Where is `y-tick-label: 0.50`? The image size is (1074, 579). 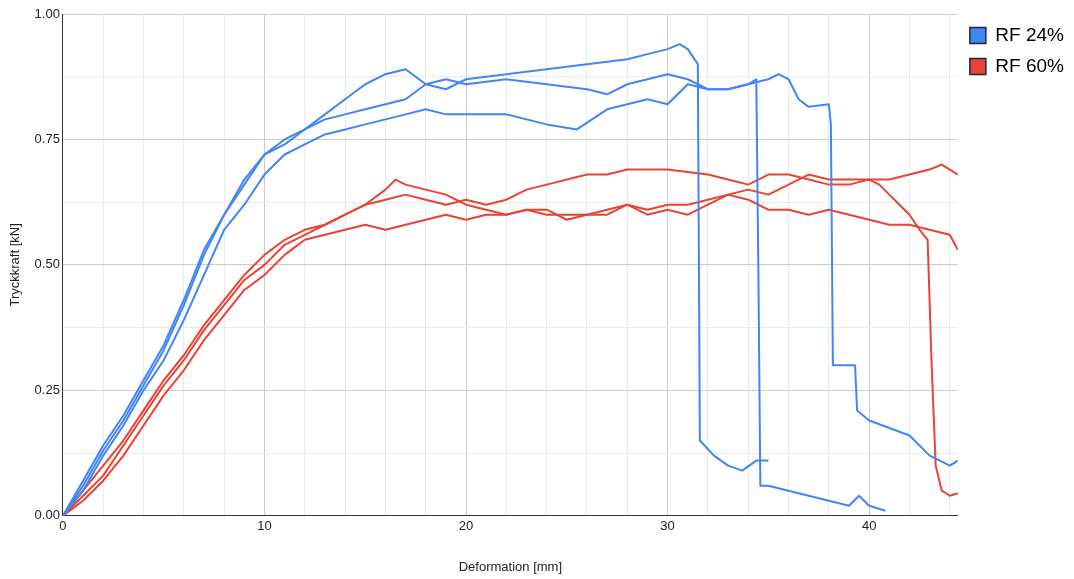
y-tick-label: 0.50 is located at coordinates (47, 264).